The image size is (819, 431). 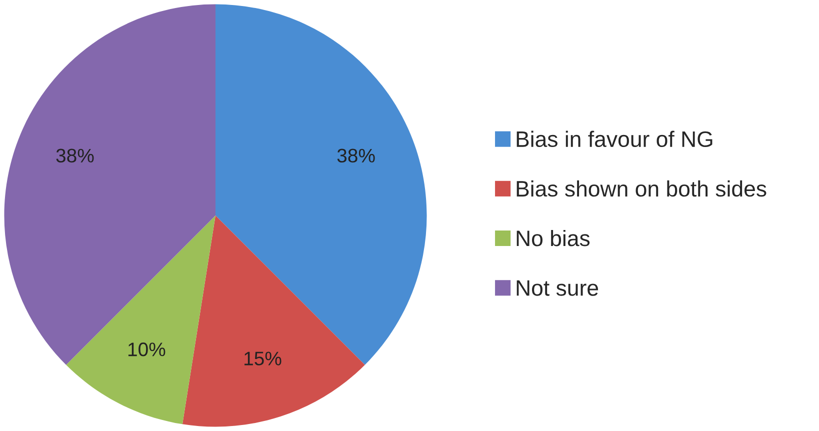 I want to click on legend-label: Bias shown on both sides, so click(x=641, y=188).